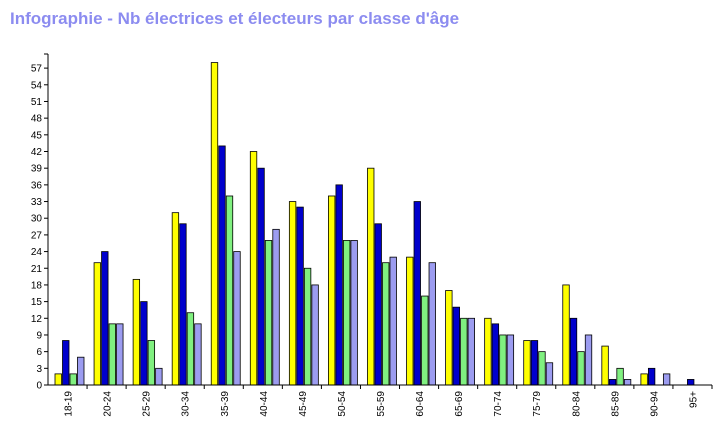 This screenshot has height=429, width=728. What do you see at coordinates (537, 404) in the screenshot?
I see `x-tick-label: 75-79` at bounding box center [537, 404].